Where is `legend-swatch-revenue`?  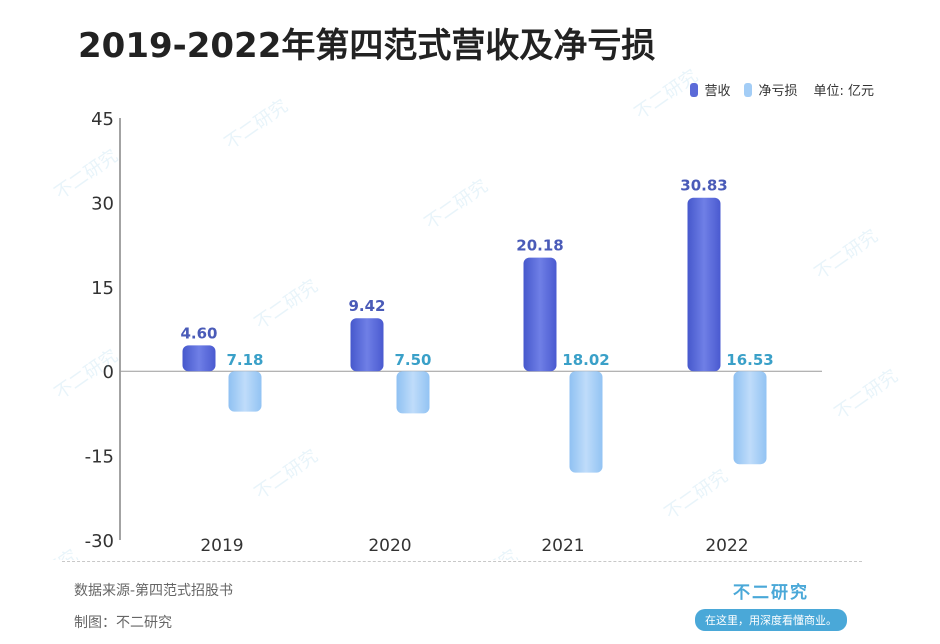
legend-swatch-revenue is located at coordinates (694, 89).